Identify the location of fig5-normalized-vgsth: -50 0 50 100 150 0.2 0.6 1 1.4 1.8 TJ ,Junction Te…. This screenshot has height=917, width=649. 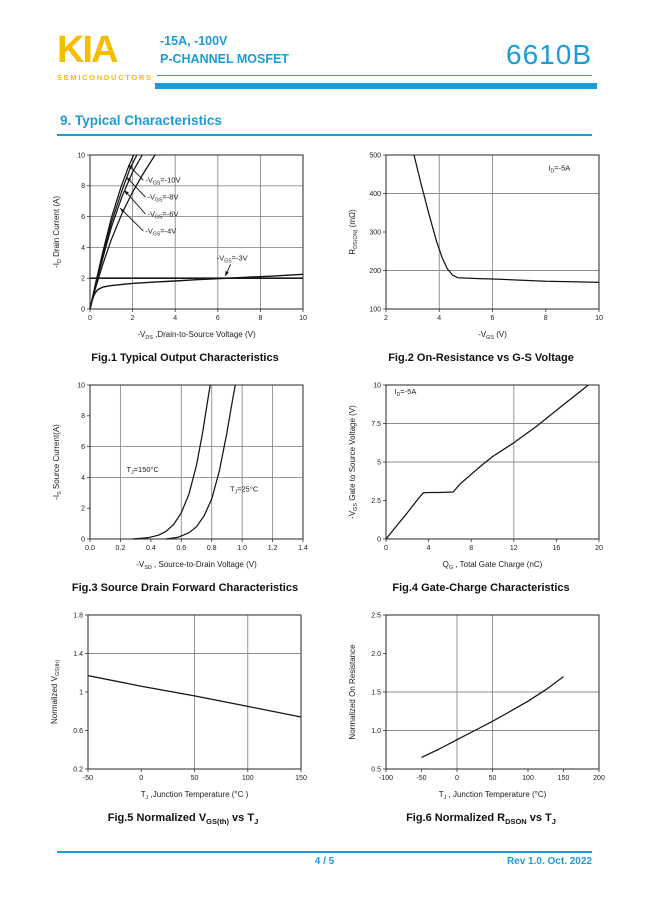
(183, 717).